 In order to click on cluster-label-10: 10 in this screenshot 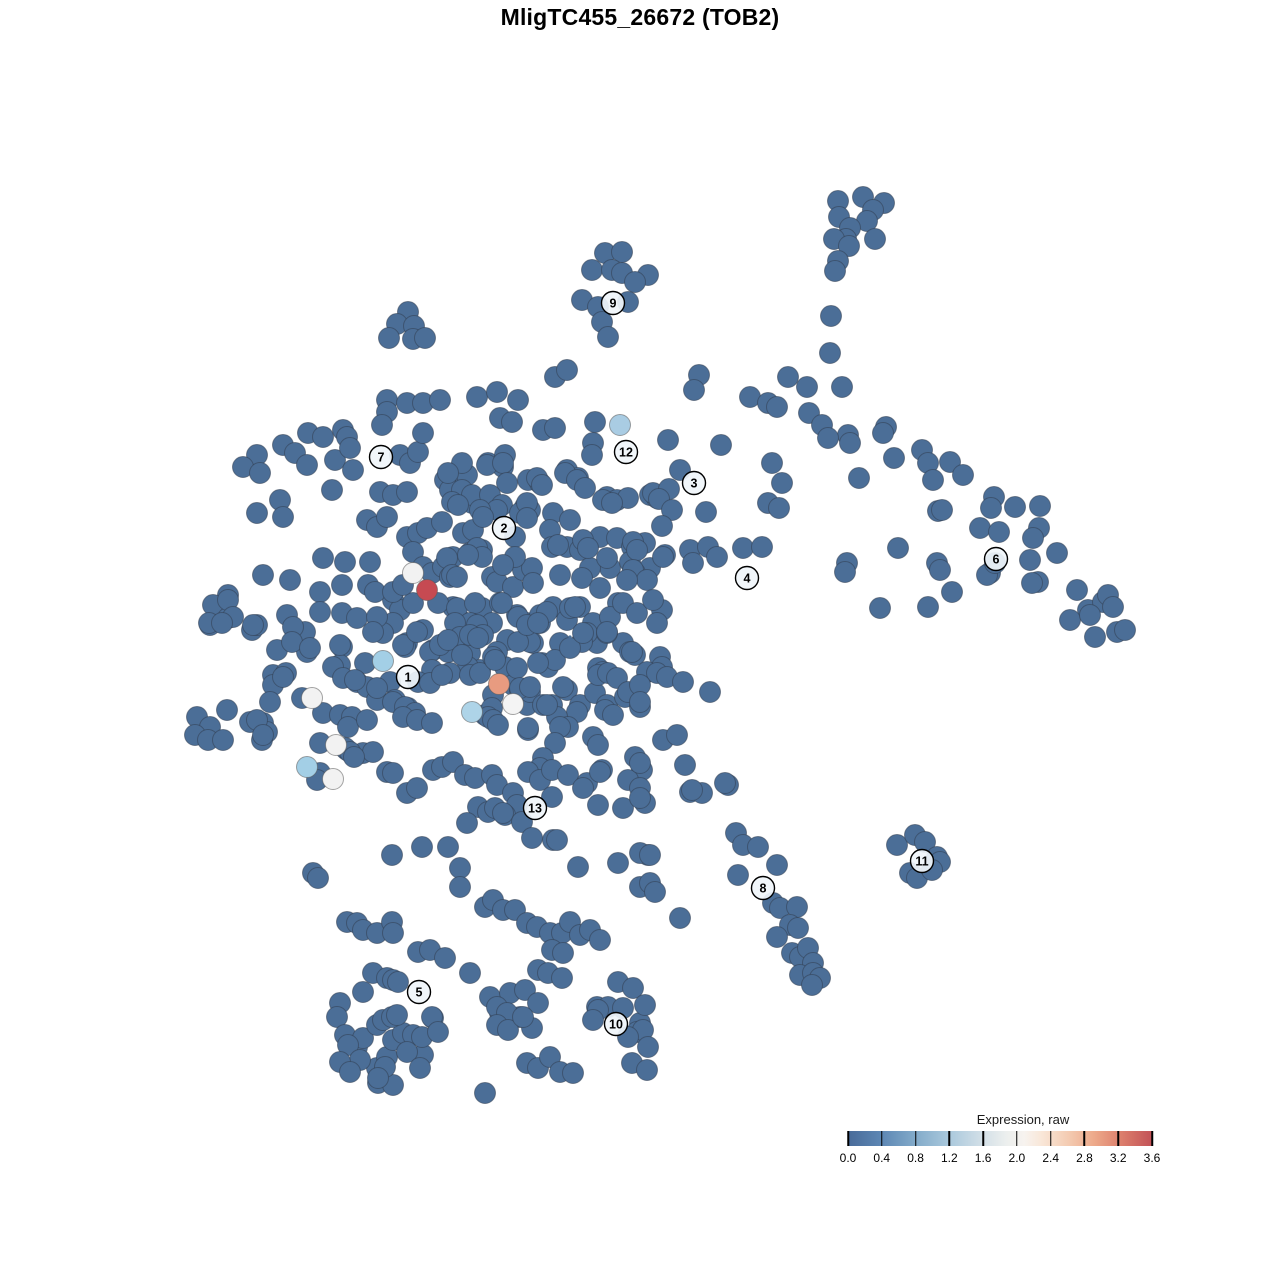, I will do `click(616, 1024)`.